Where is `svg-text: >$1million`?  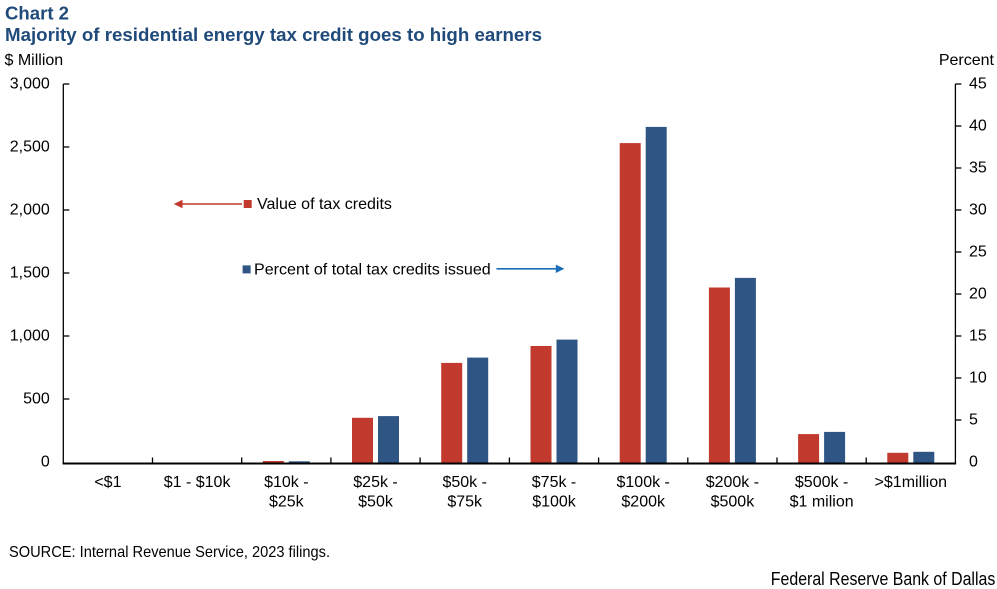 svg-text: >$1million is located at coordinates (911, 482).